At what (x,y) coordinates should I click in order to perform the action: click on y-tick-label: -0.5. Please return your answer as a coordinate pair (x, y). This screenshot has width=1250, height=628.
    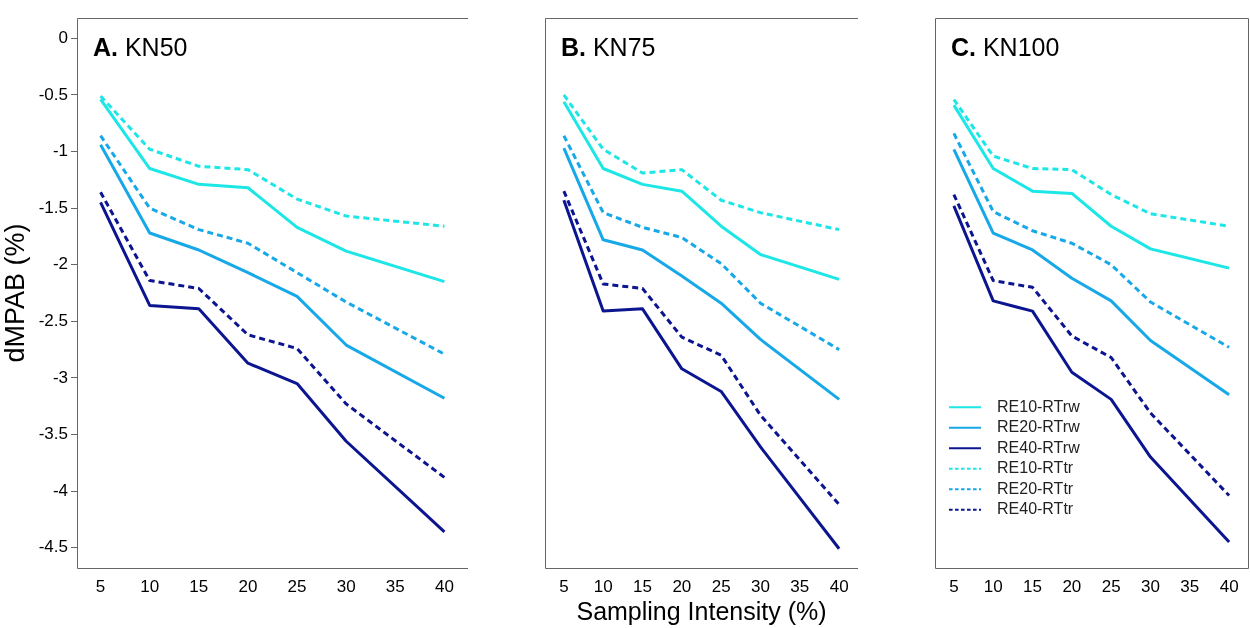
    Looking at the image, I should click on (53, 94).